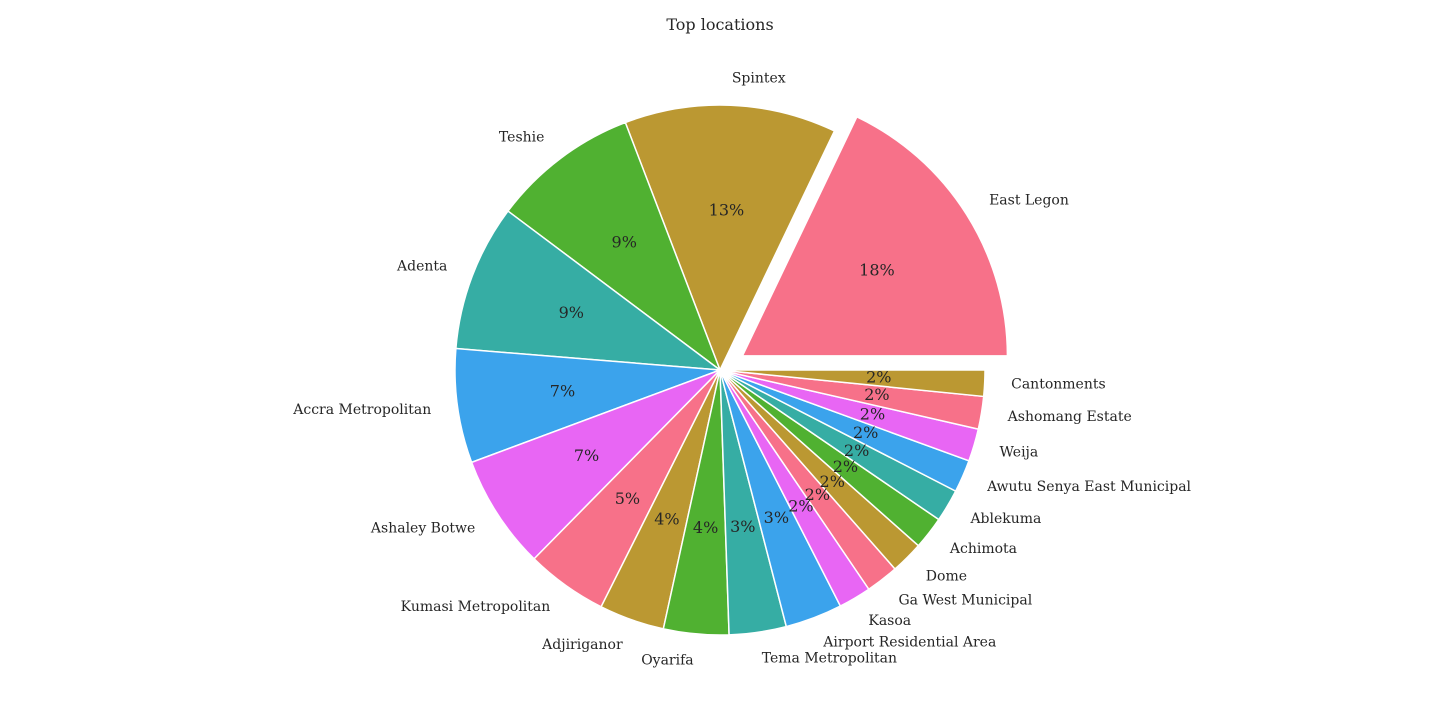 Image resolution: width=1440 pixels, height=720 pixels. Describe the element at coordinates (1029, 201) in the screenshot. I see `slice-label-east-legon: East Legon` at that location.